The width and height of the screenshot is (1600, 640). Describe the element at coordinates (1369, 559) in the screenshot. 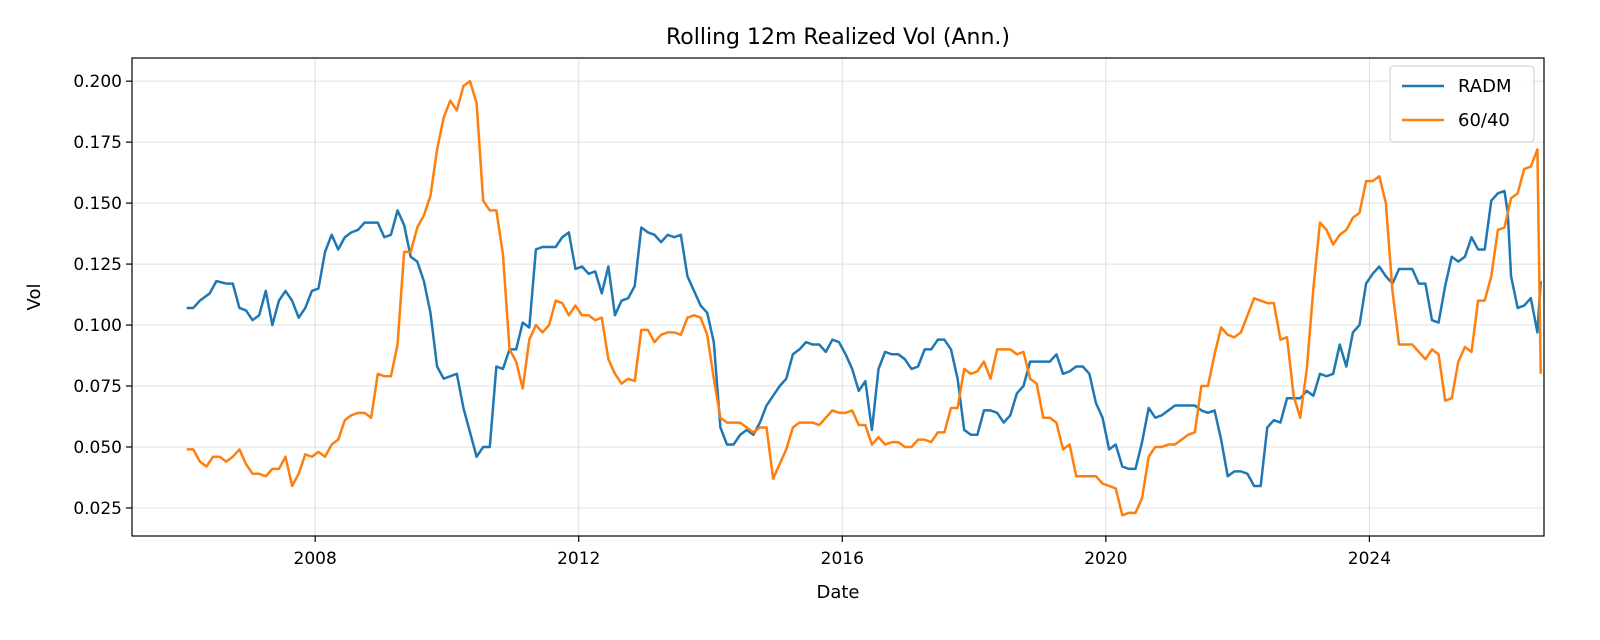

I see `x-tick-label: 2024` at that location.